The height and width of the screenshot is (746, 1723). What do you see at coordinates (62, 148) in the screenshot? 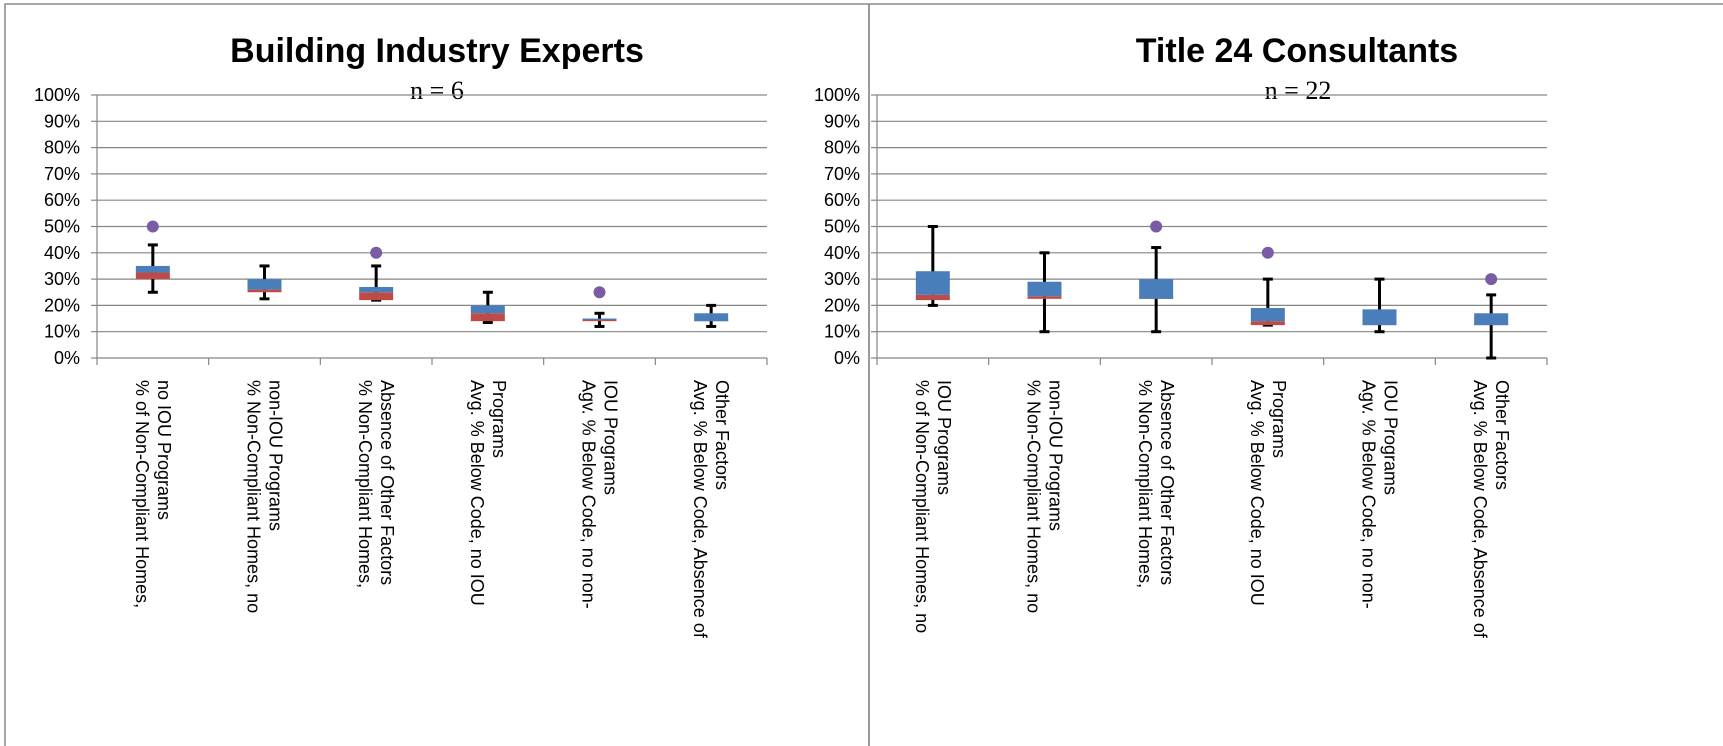
I see `y-tick-label: 80%` at bounding box center [62, 148].